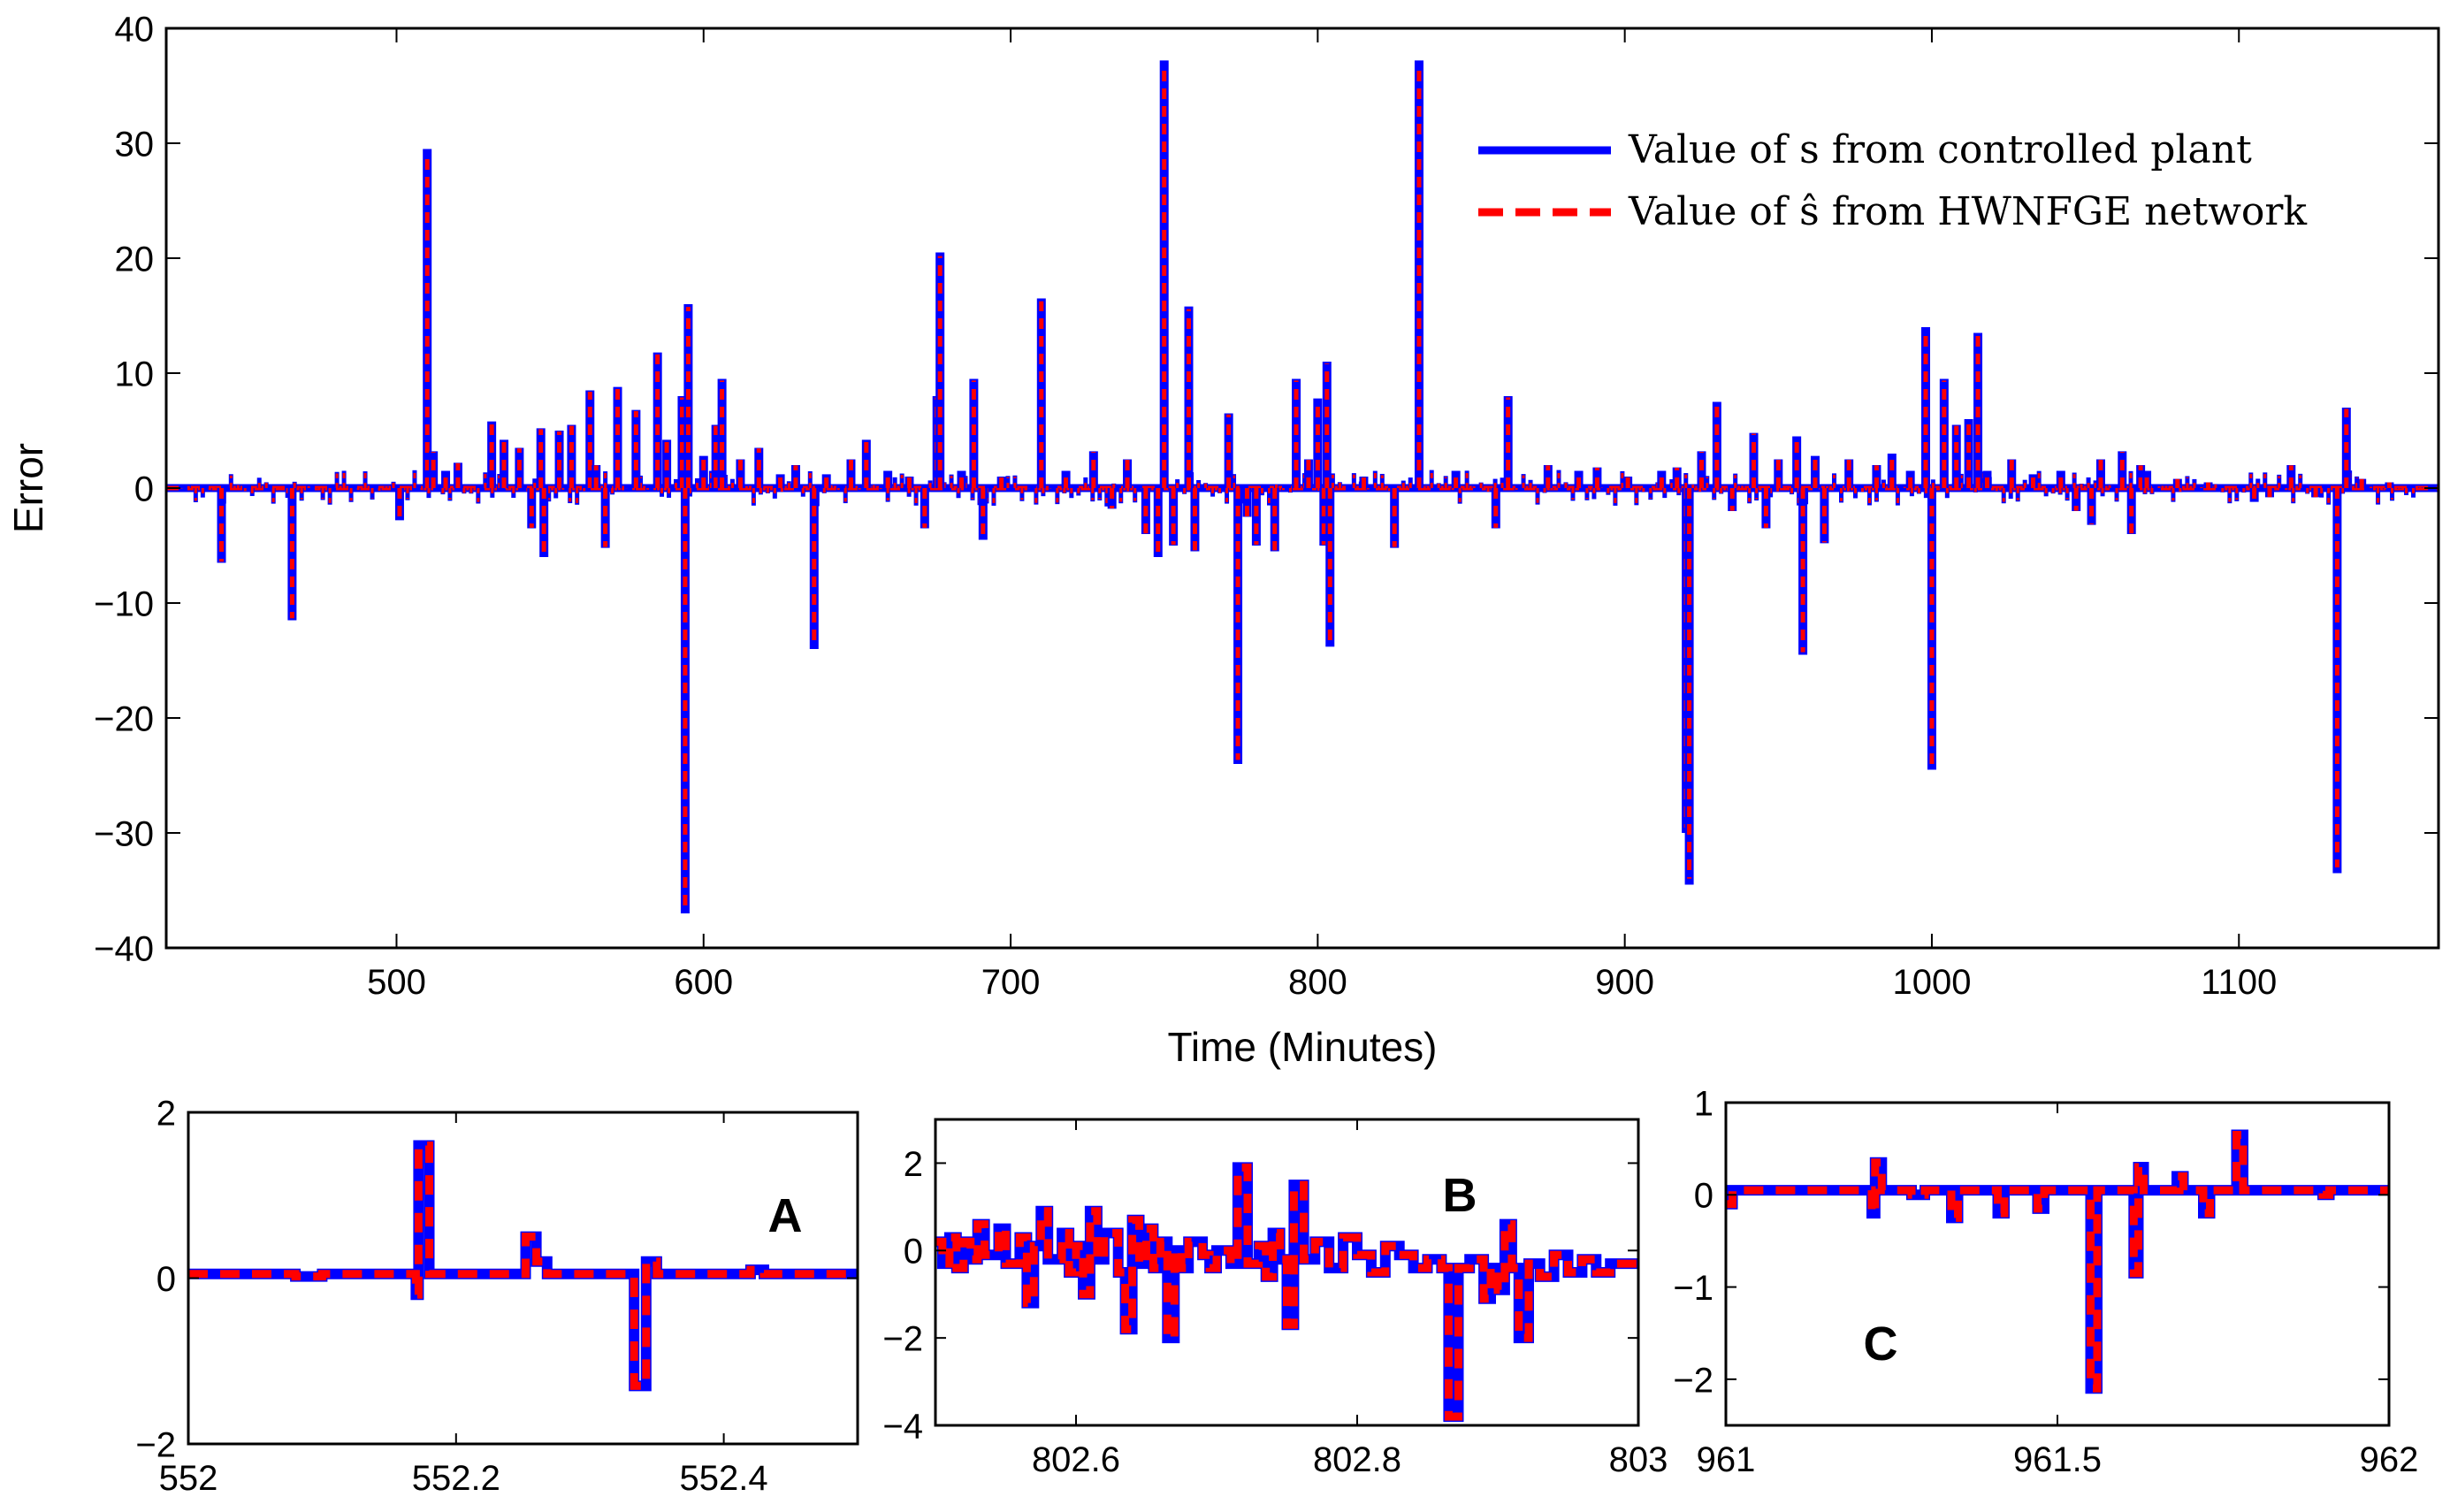 The width and height of the screenshot is (2450, 1512). What do you see at coordinates (2389, 1459) in the screenshot?
I see `inset-c-x-tick-label: 962` at bounding box center [2389, 1459].